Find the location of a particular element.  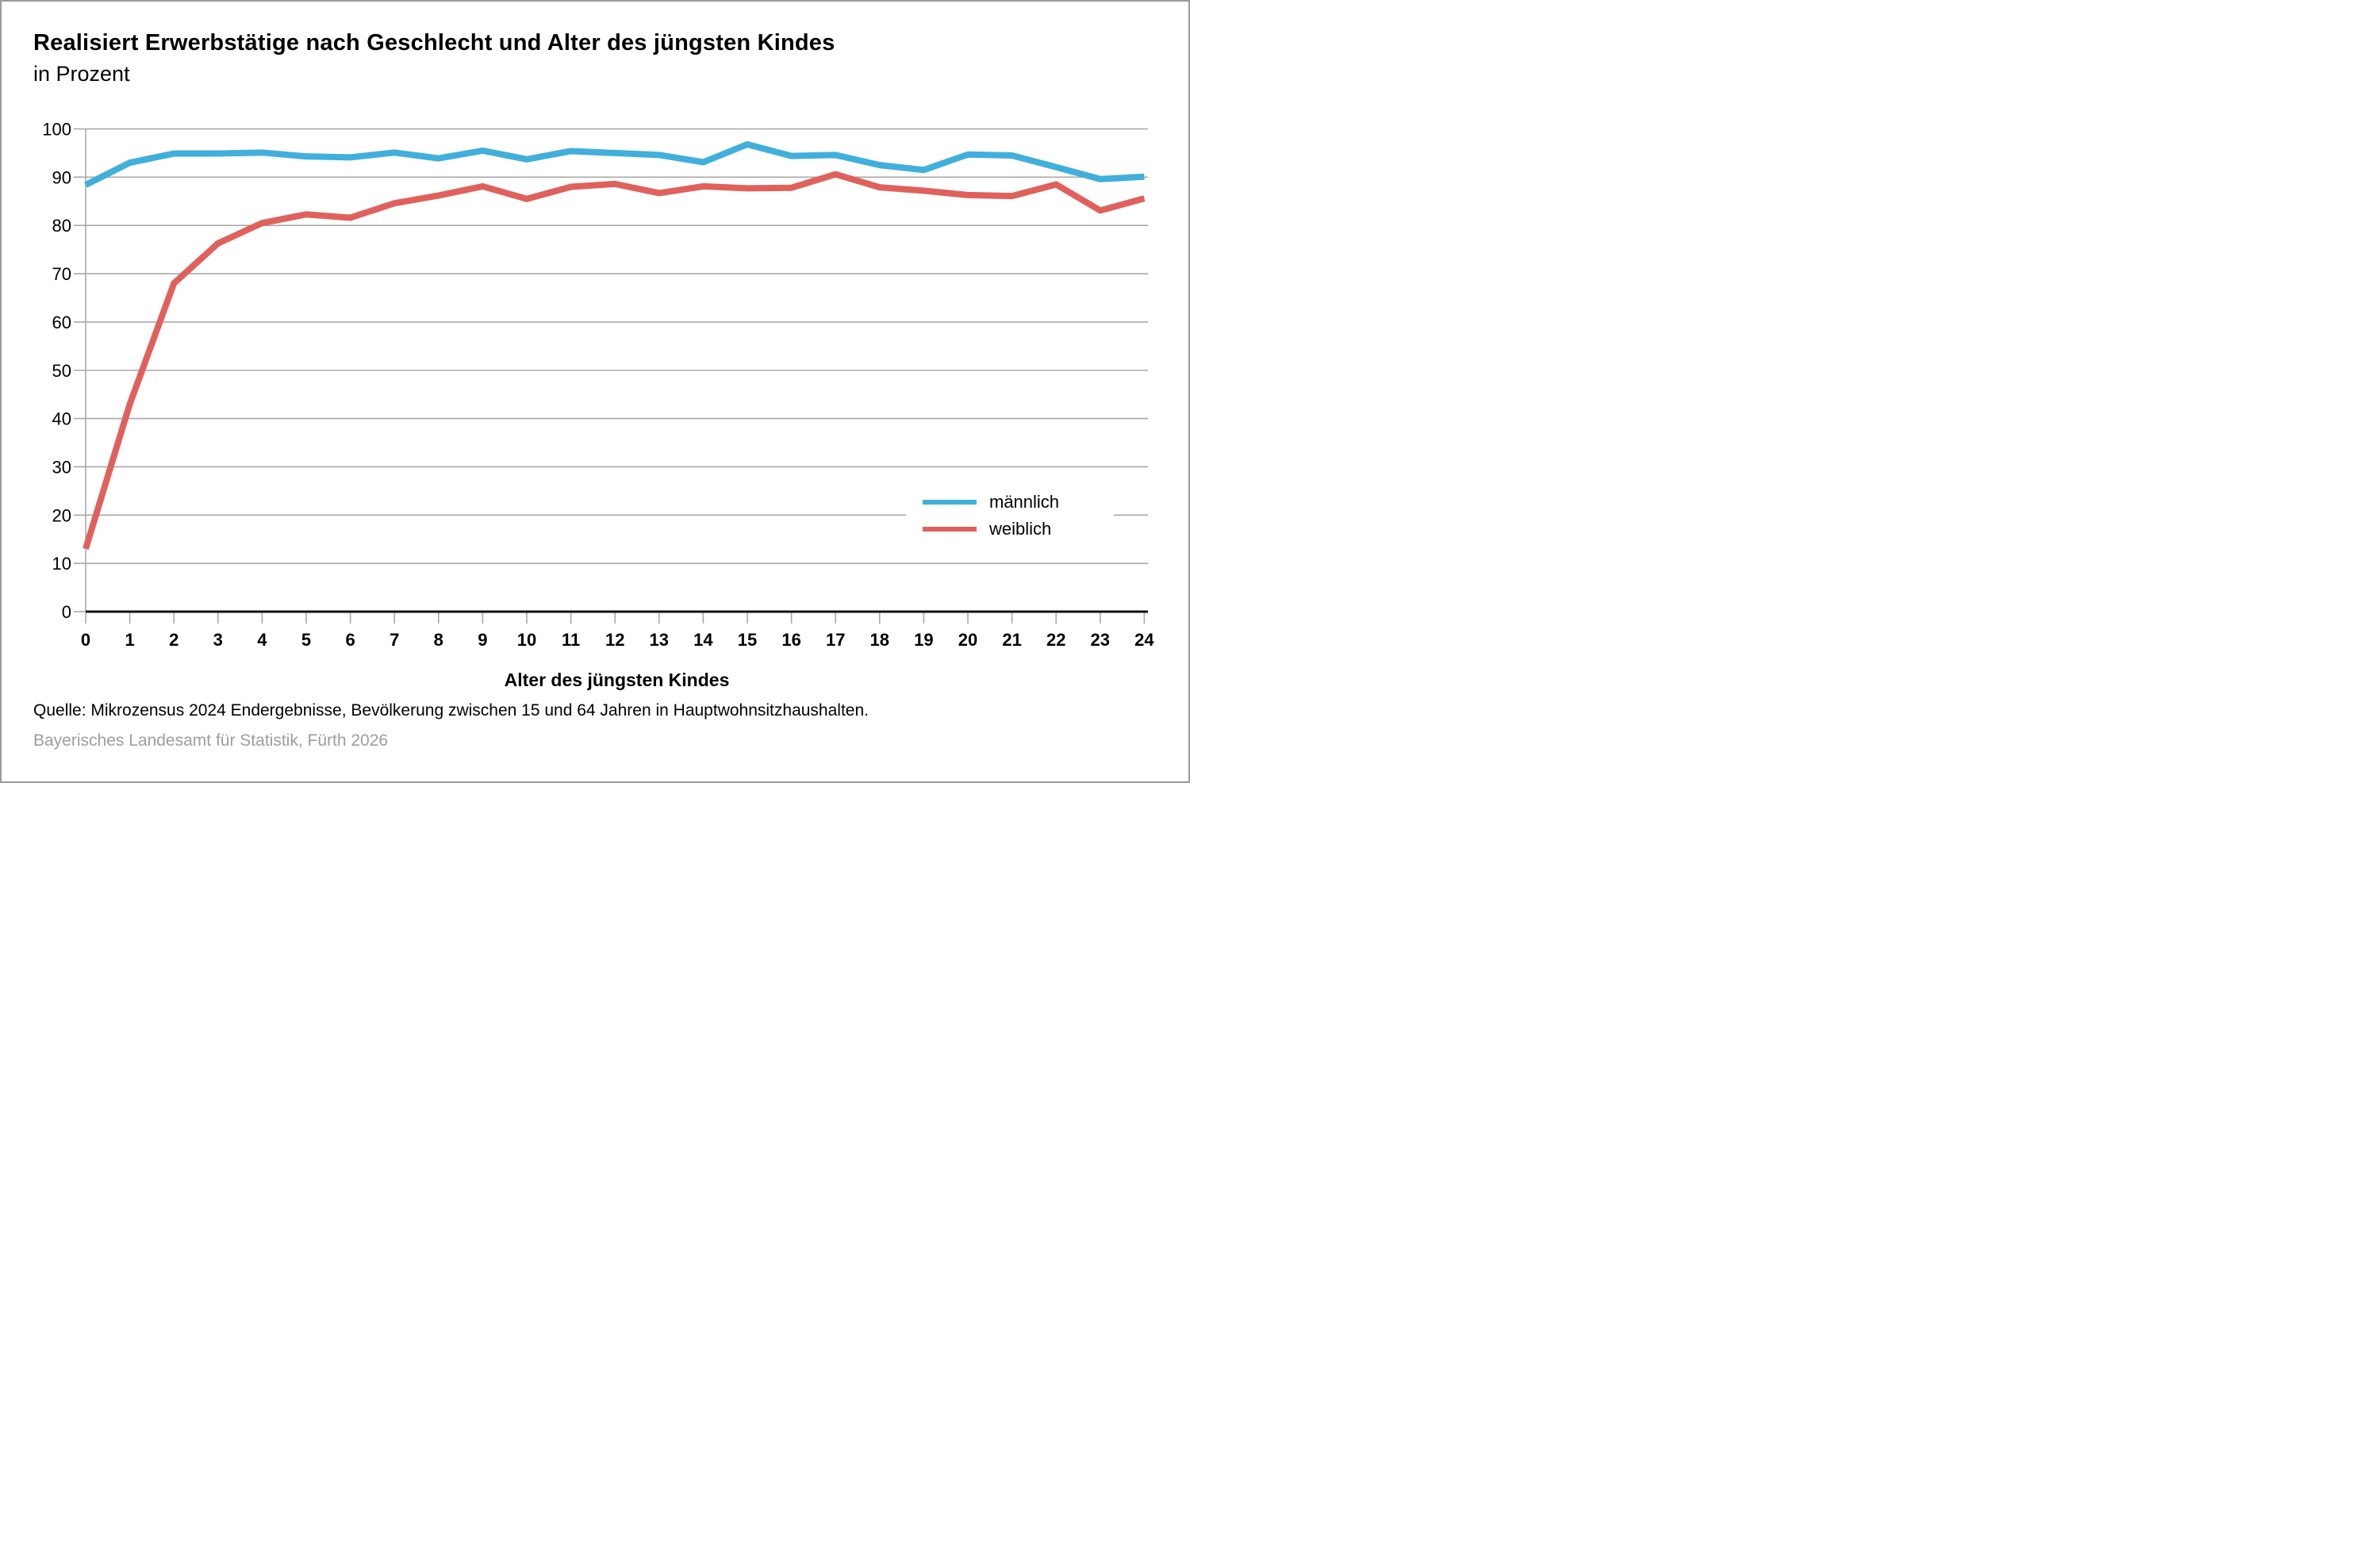

y-tick-label: 10 is located at coordinates (61, 564).